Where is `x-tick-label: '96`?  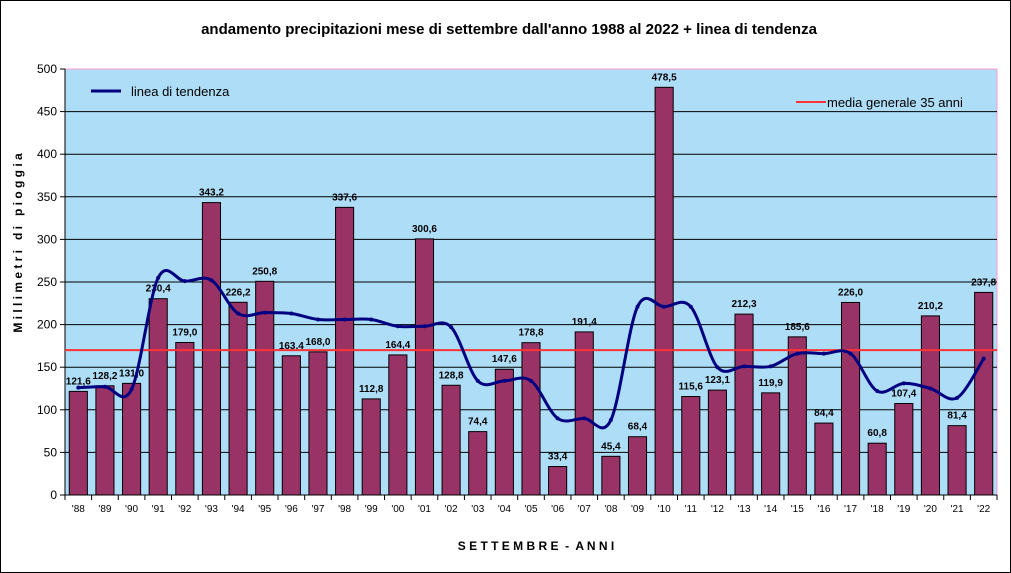
x-tick-label: '96 is located at coordinates (291, 509).